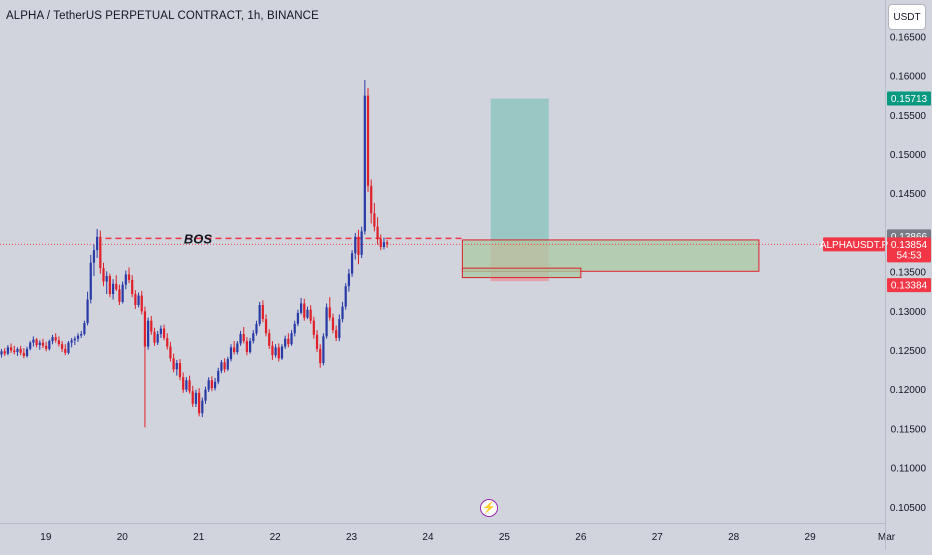 Image resolution: width=932 pixels, height=555 pixels. What do you see at coordinates (276, 537) in the screenshot?
I see `x-tick-label: 22` at bounding box center [276, 537].